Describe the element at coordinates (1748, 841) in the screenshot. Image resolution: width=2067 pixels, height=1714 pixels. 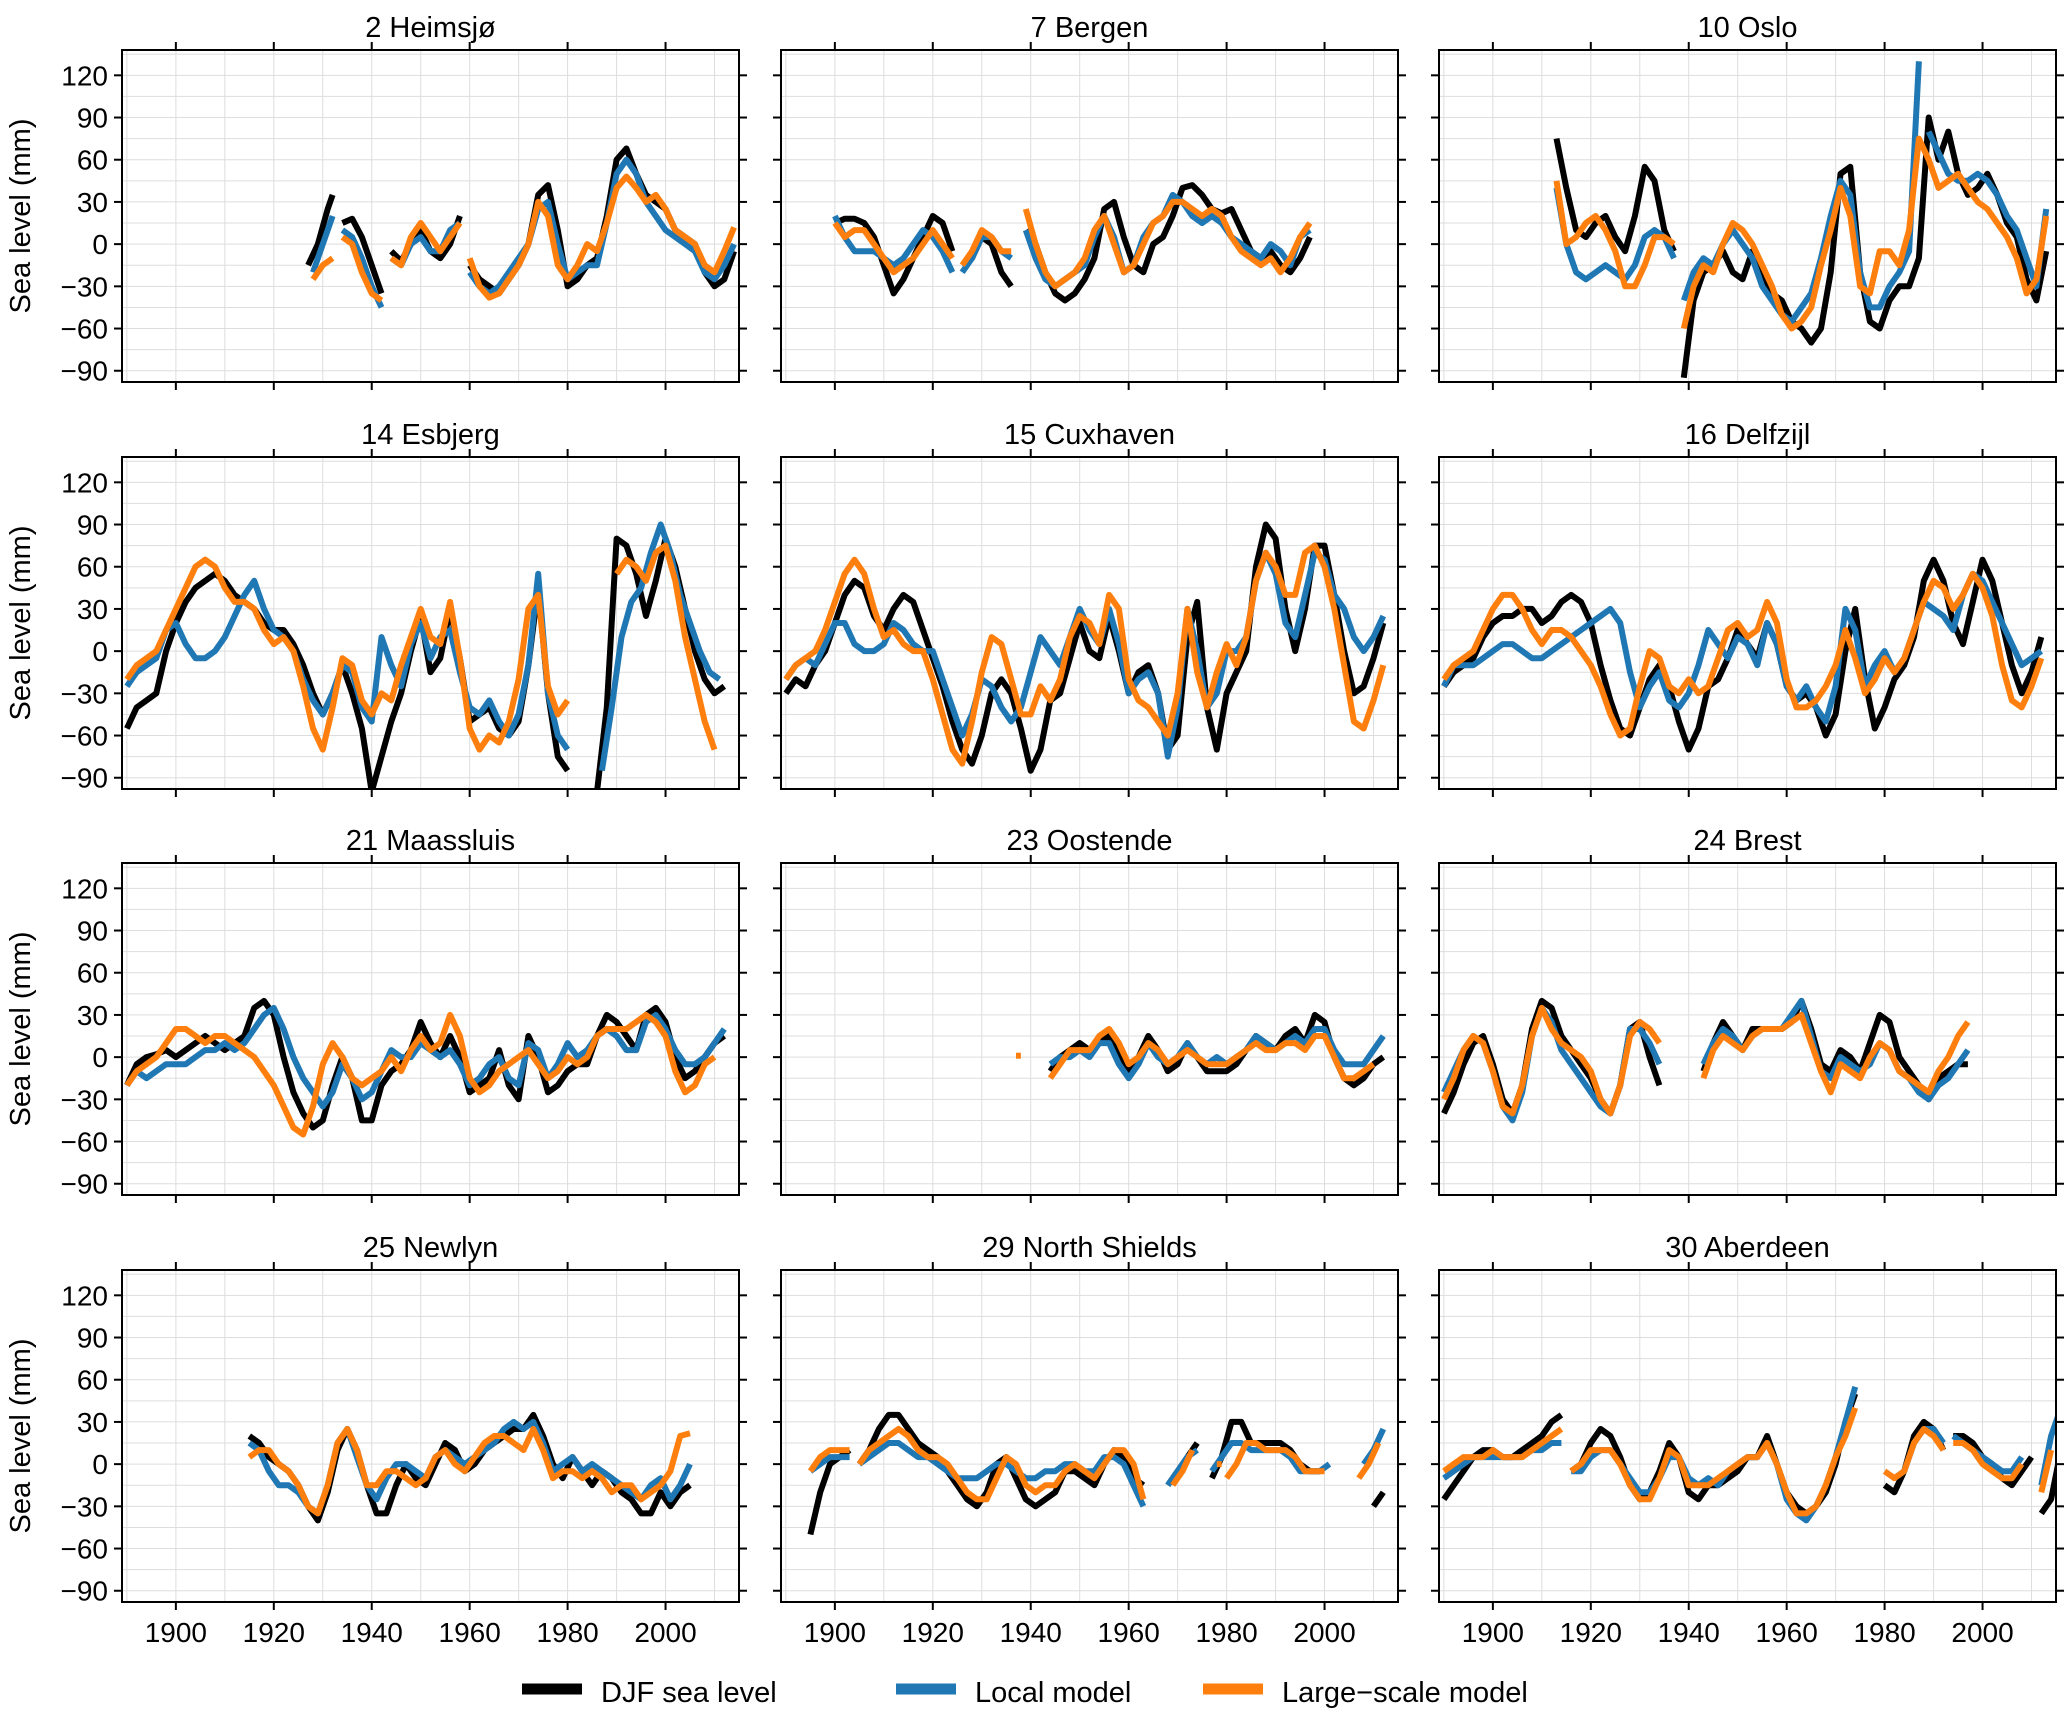
I see `panel-title: 24 Brest` at that location.